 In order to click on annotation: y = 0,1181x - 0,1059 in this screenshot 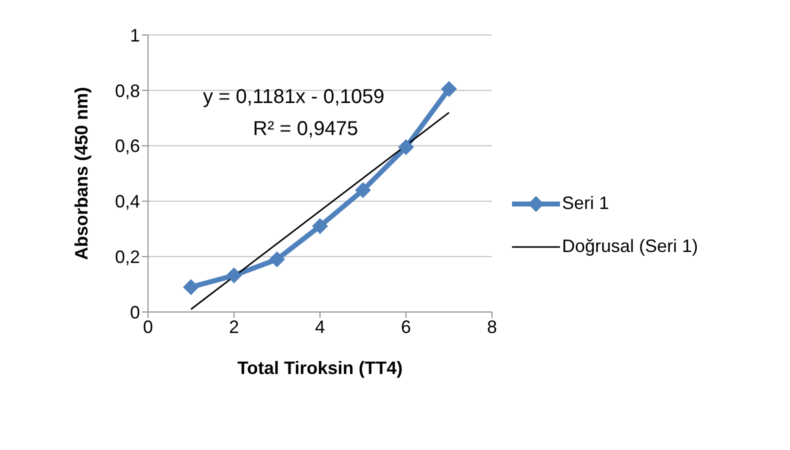, I will do `click(293, 97)`.